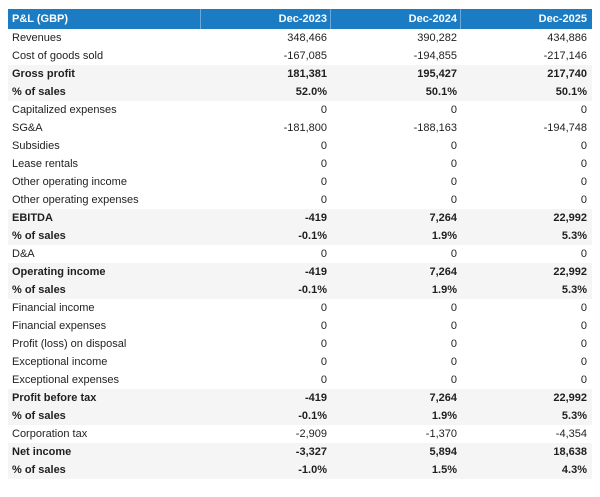 This screenshot has width=600, height=497. Describe the element at coordinates (300, 218) in the screenshot. I see `table-row: EBITDA -419 7,264 22,992` at that location.